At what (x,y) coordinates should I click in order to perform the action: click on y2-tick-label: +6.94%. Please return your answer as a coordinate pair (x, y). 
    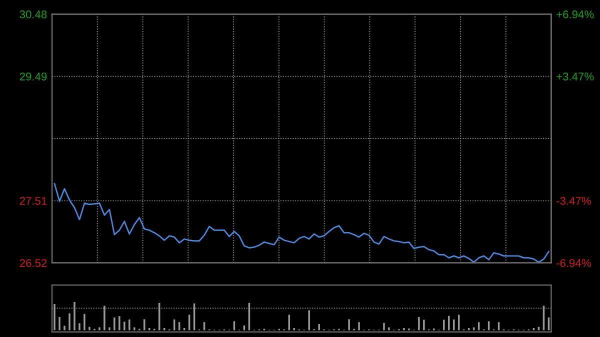
    Looking at the image, I should click on (575, 14).